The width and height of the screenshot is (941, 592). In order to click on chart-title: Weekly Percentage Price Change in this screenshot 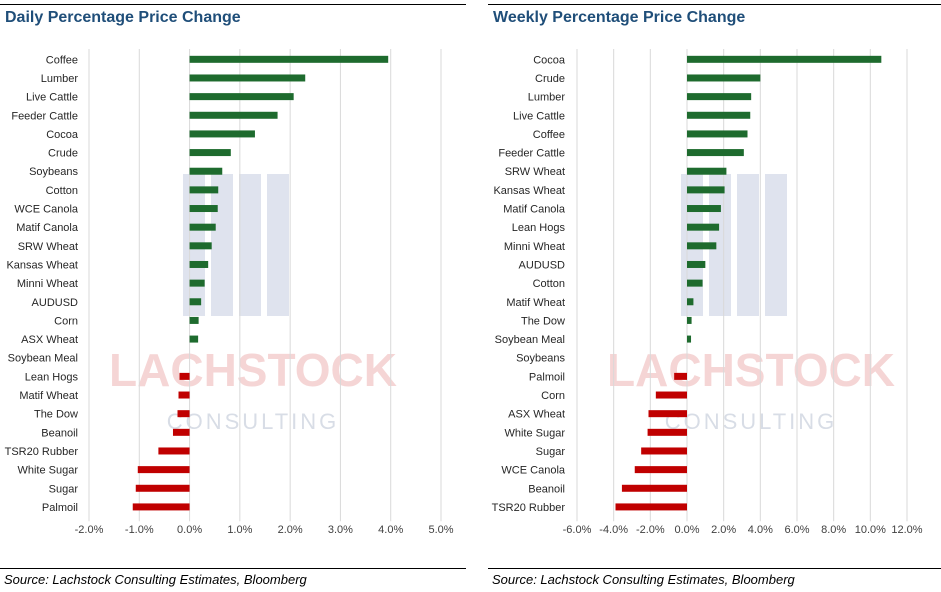, I will do `click(619, 17)`.